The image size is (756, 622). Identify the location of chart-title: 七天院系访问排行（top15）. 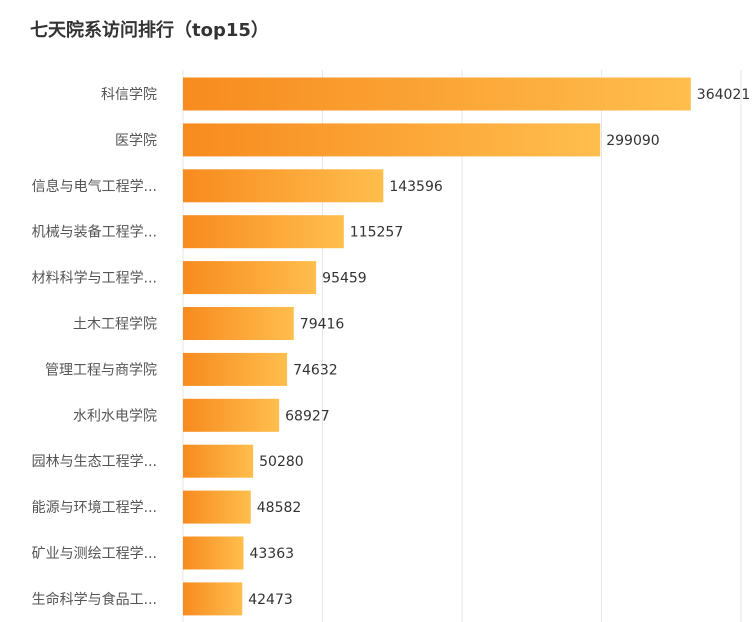
(149, 30).